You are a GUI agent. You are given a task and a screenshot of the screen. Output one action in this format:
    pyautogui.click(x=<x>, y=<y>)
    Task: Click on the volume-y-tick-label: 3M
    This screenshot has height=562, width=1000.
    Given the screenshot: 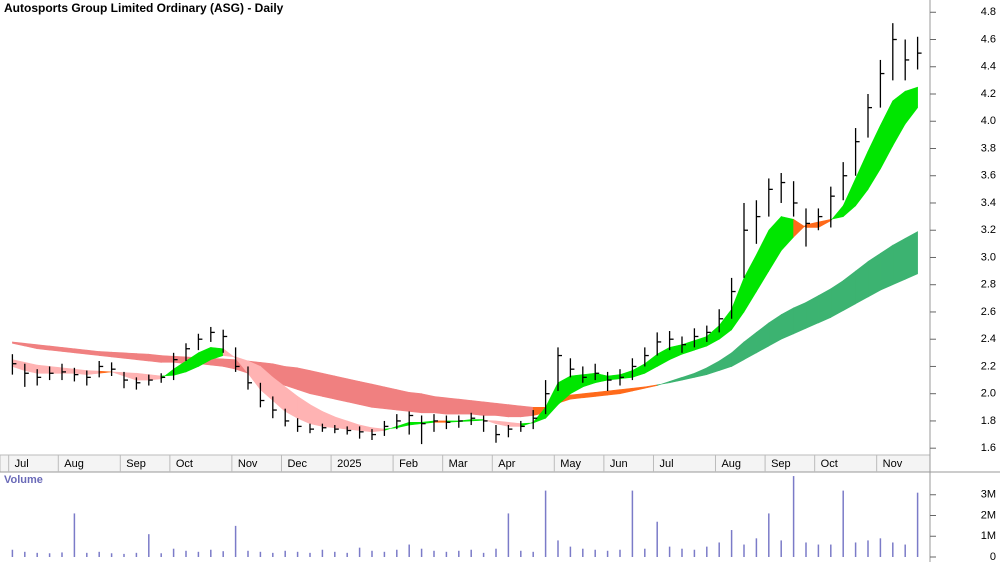 What is the action you would take?
    pyautogui.click(x=988, y=495)
    